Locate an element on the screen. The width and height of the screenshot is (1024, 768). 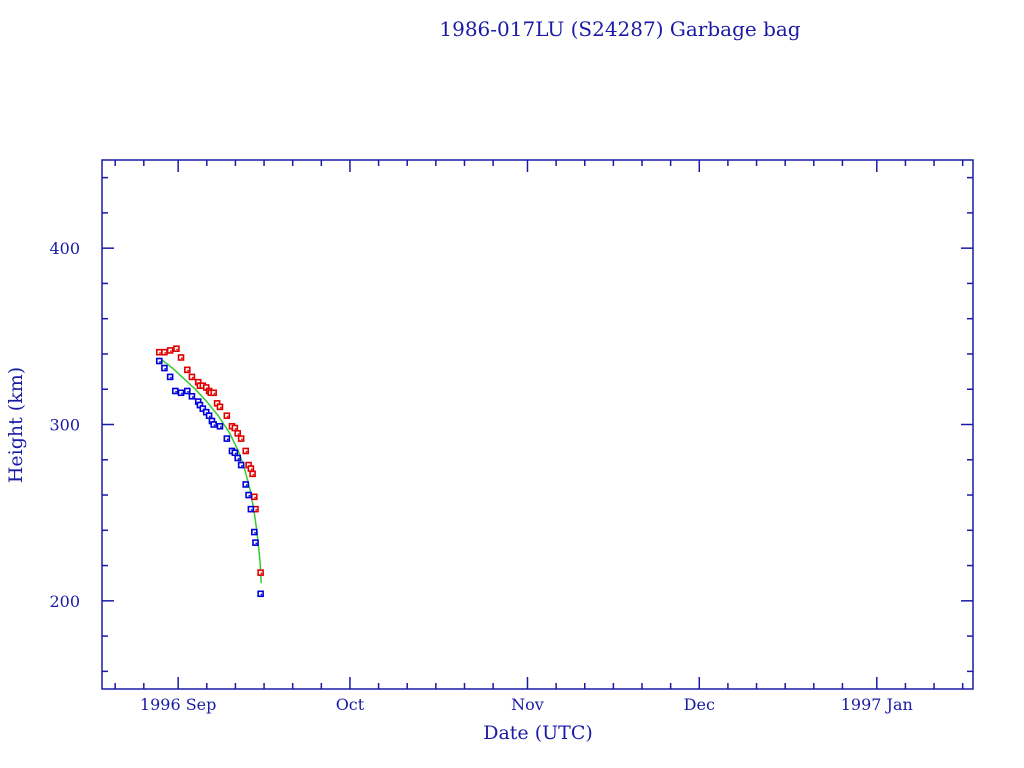
y-tick-label: 400 is located at coordinates (64, 248).